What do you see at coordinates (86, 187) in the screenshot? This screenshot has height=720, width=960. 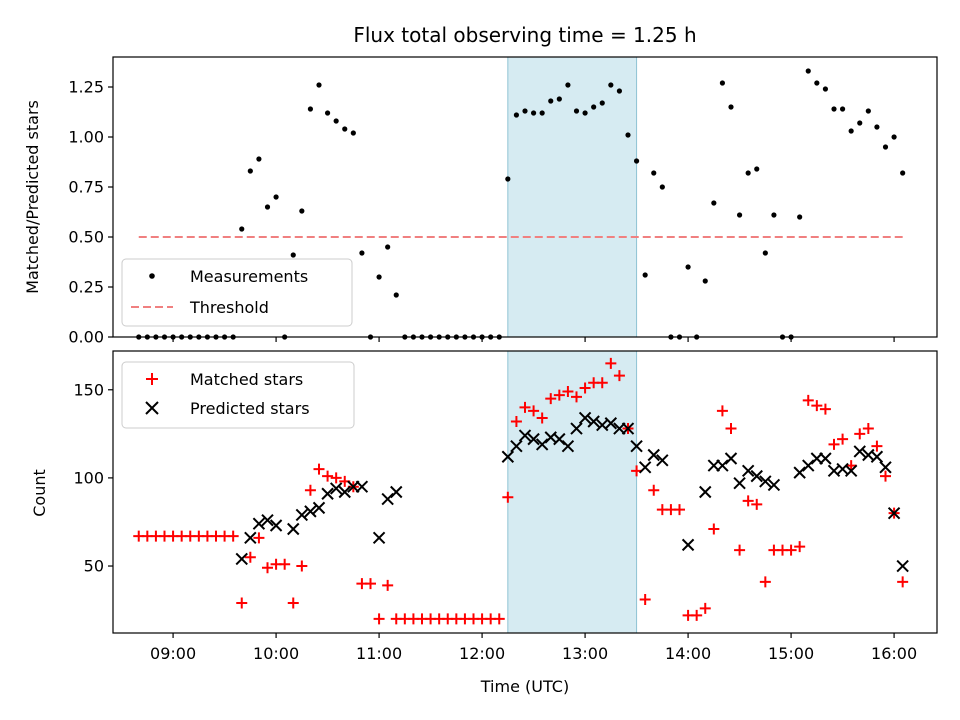 I see `top-y-tick-label: 0.75` at bounding box center [86, 187].